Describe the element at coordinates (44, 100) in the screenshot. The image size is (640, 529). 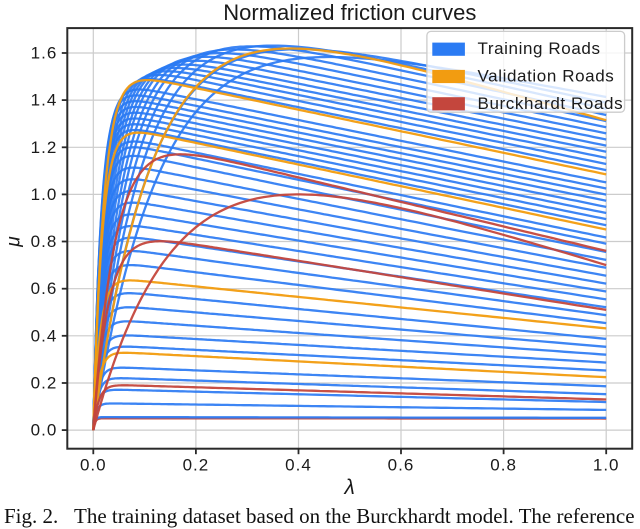
I see `svg-text: 1.4` at that location.